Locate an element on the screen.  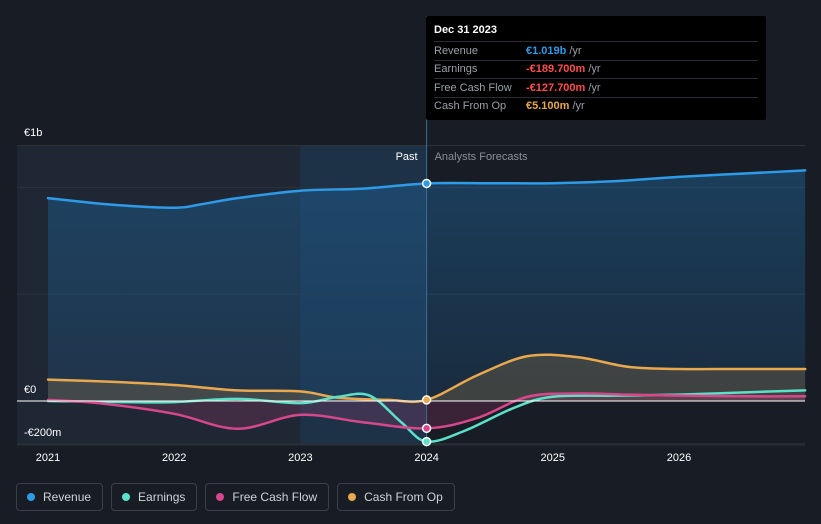
y-tick-label: -€200m is located at coordinates (42, 433).